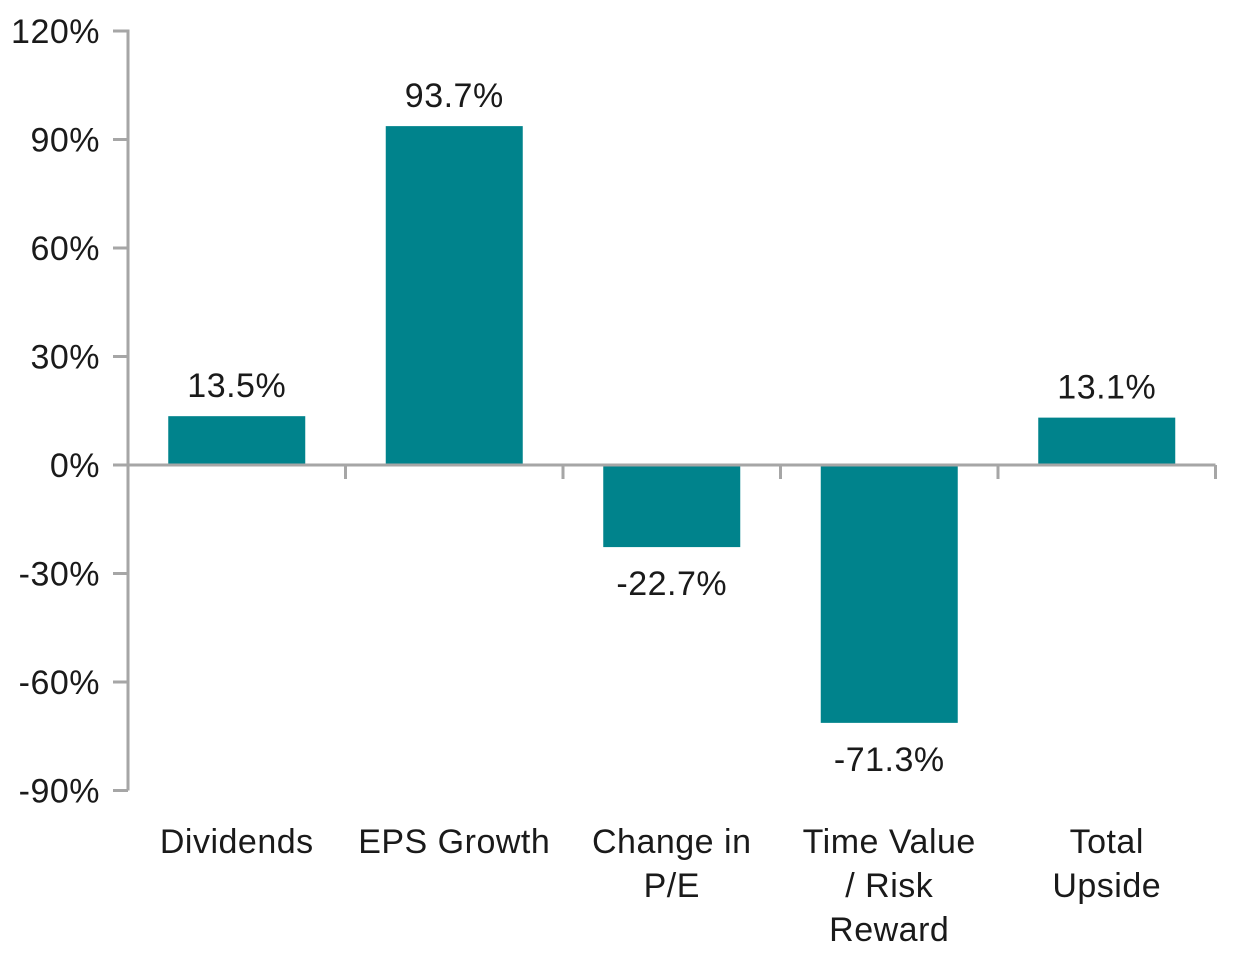 The width and height of the screenshot is (1238, 974). What do you see at coordinates (672, 886) in the screenshot?
I see `x-category-label: P/E` at bounding box center [672, 886].